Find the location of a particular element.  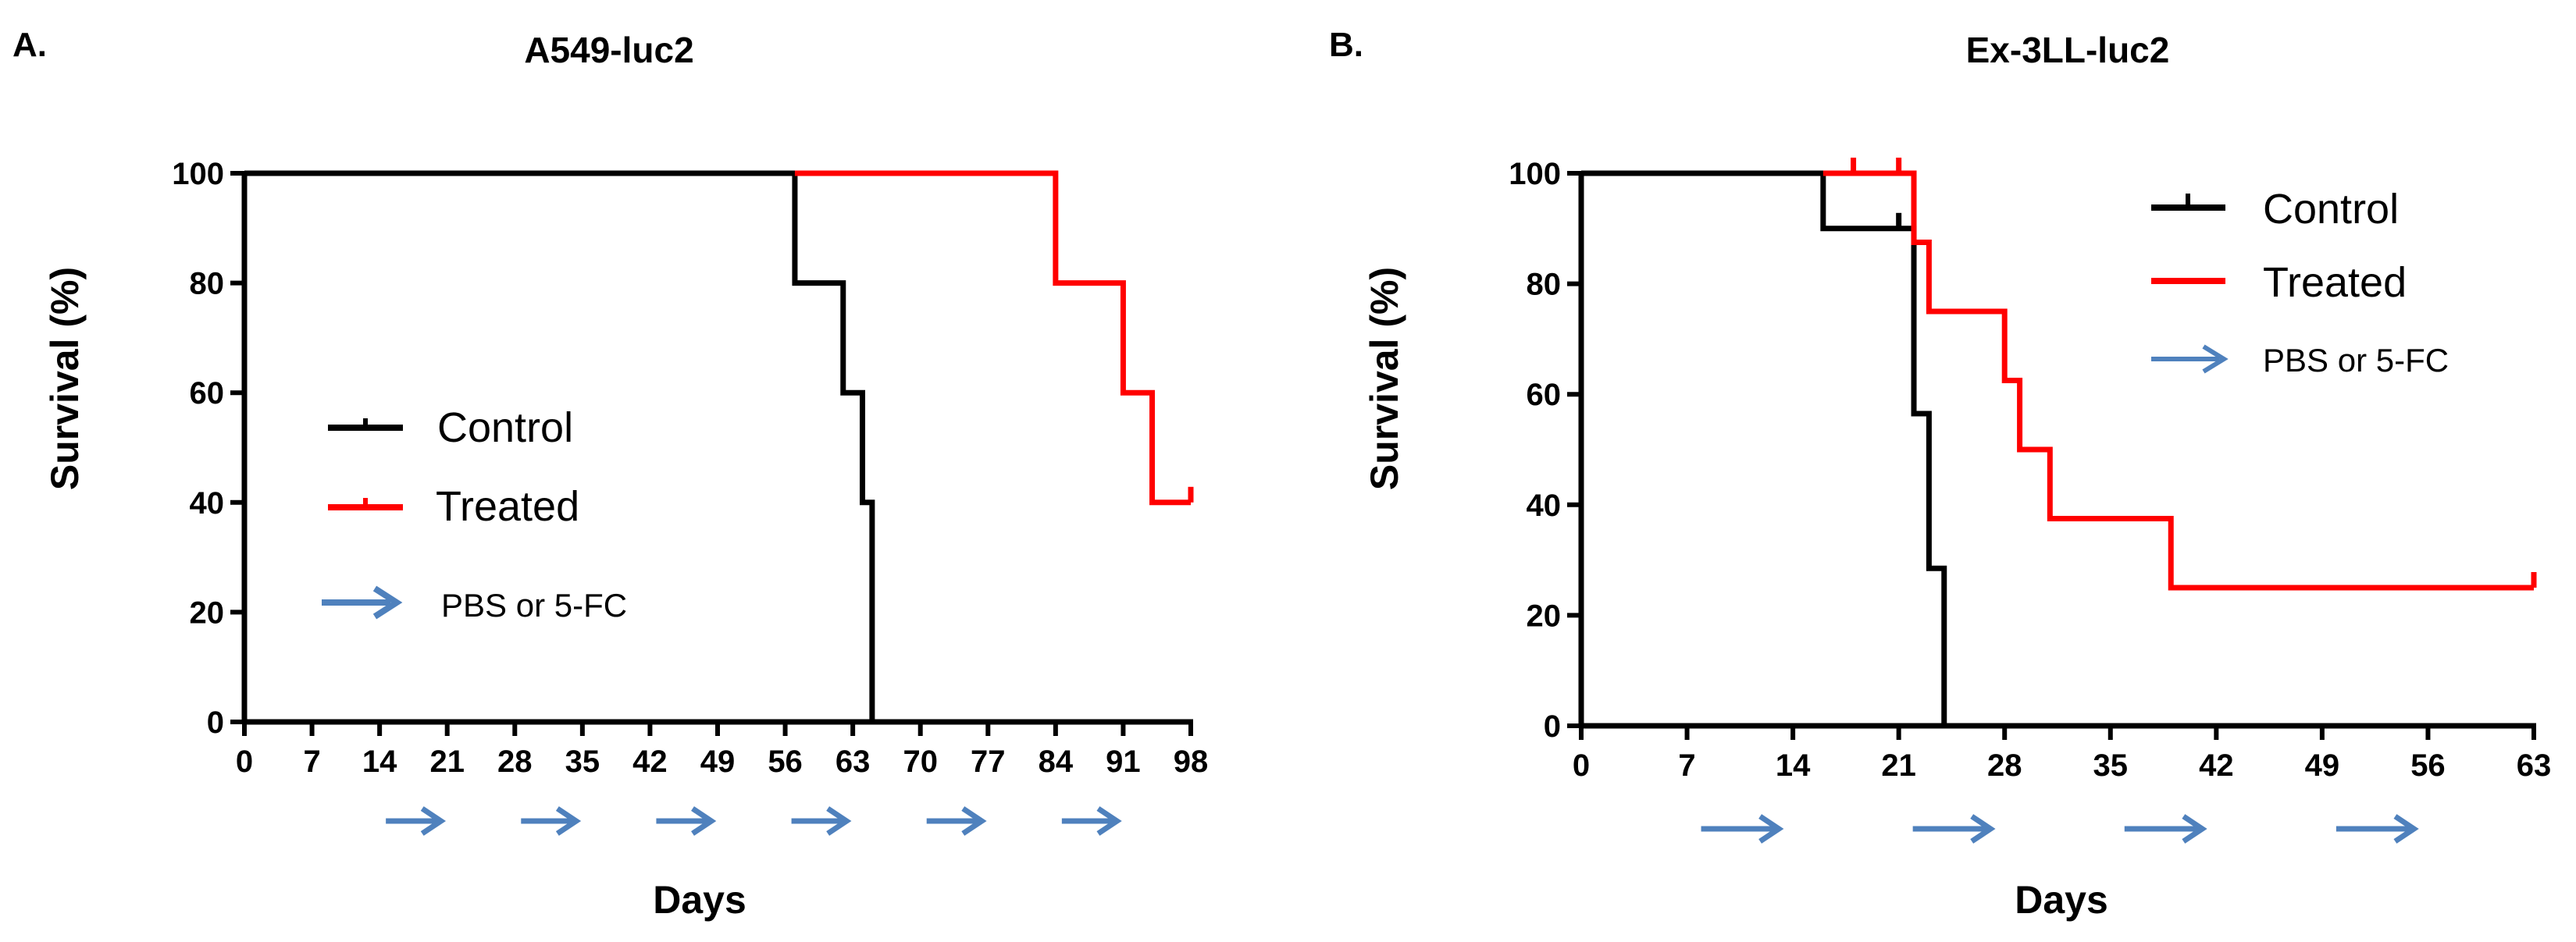

panel-a-label: A. is located at coordinates (30, 45).